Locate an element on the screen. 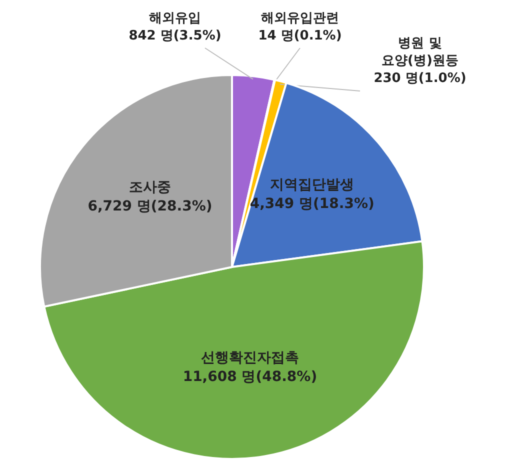 The width and height of the screenshot is (511, 473). data-label: 6,729 명(28.3%) is located at coordinates (150, 206).